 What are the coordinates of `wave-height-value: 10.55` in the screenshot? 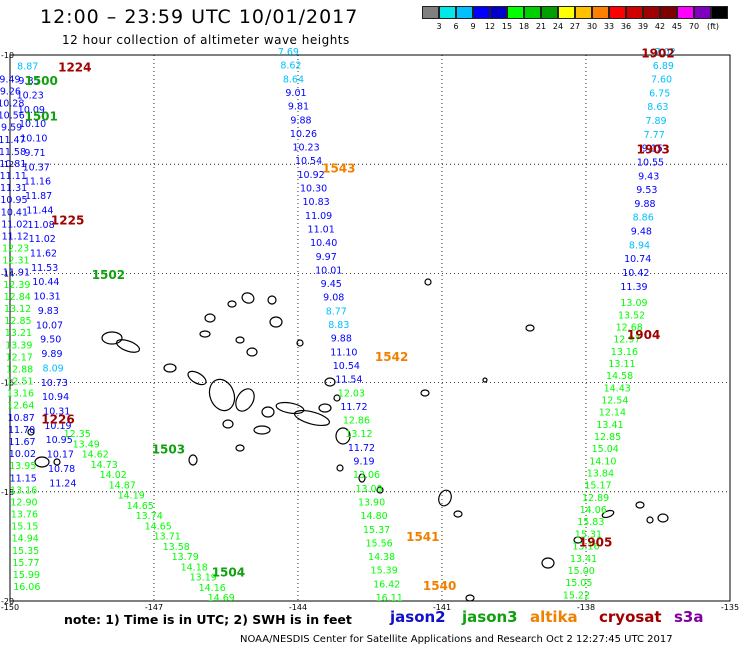 It's located at (650, 162).